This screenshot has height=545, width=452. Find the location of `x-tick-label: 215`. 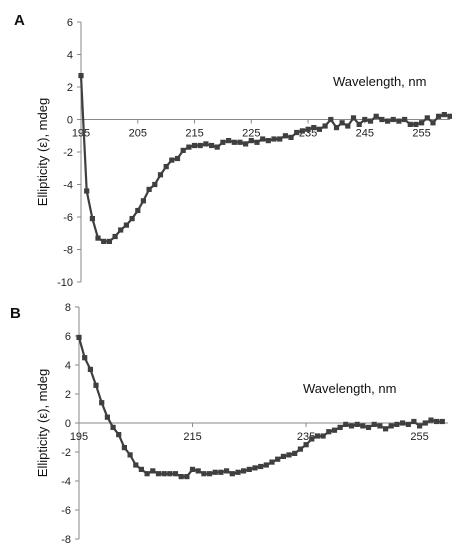

x-tick-label: 215 is located at coordinates (194, 134).